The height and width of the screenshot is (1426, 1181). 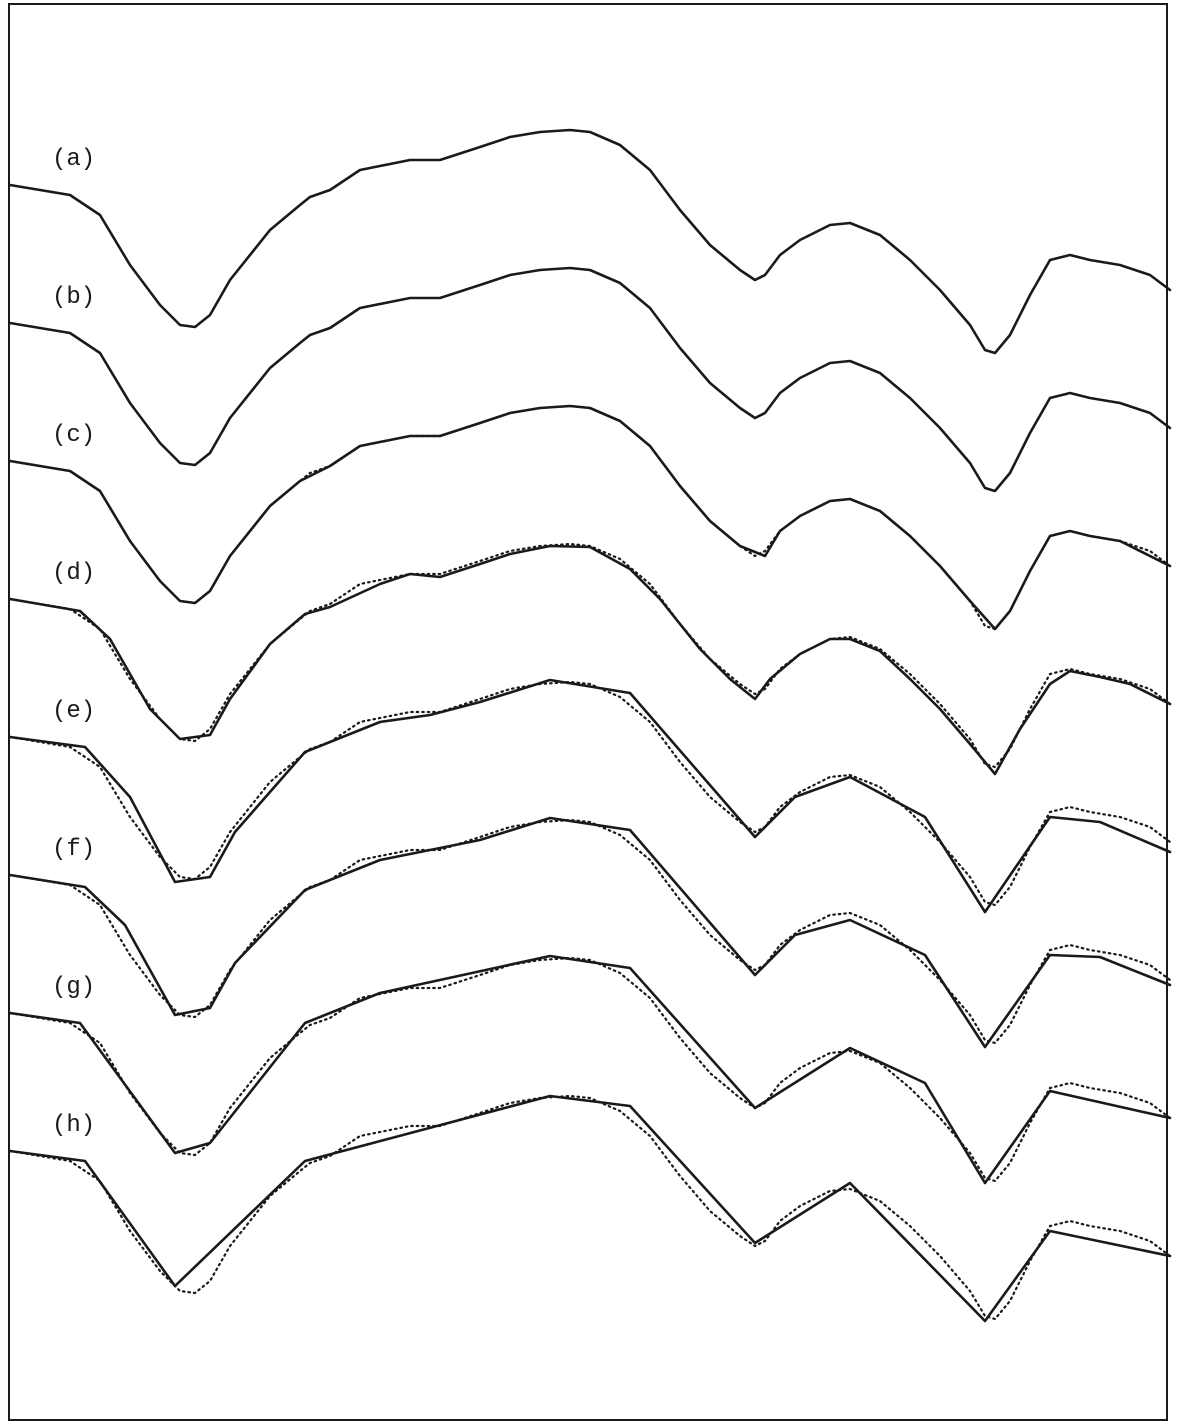 What do you see at coordinates (73, 159) in the screenshot?
I see `series-a-label: (a)` at bounding box center [73, 159].